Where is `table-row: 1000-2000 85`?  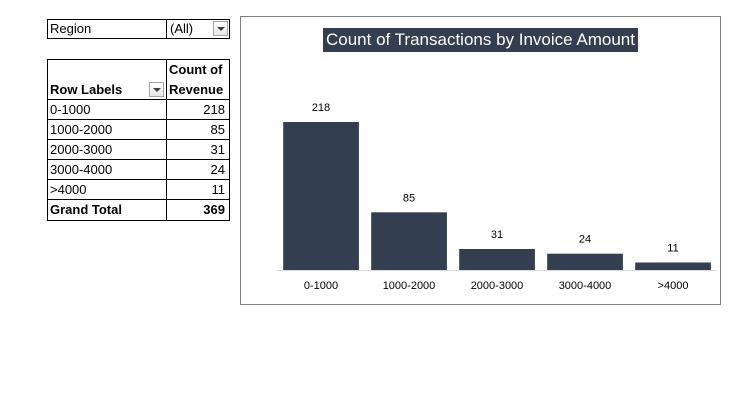
table-row: 1000-2000 85 is located at coordinates (138, 130).